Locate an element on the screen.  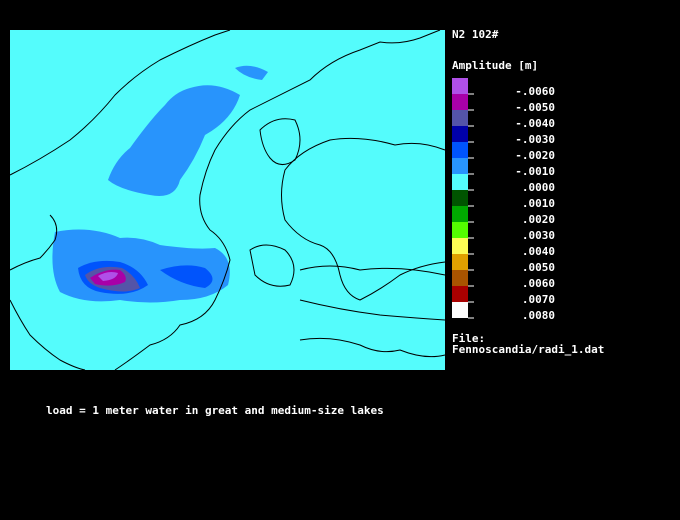
legend-label: .0040 is located at coordinates (538, 251).